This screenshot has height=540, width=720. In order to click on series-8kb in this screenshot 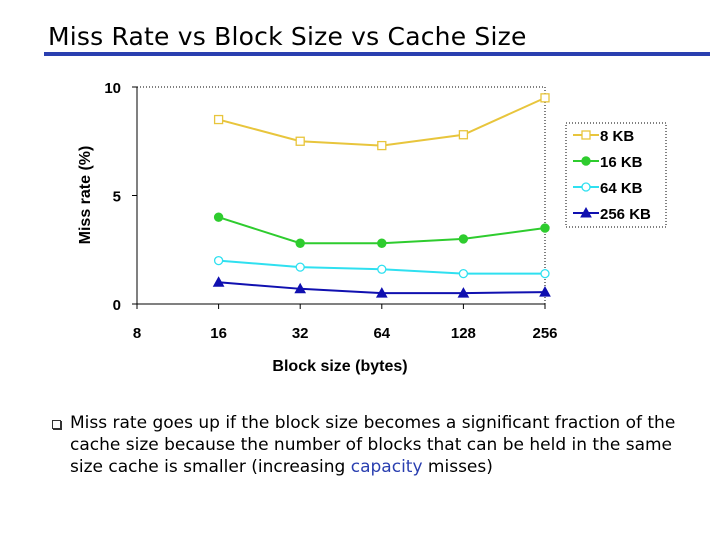, I will do `click(381, 122)`.